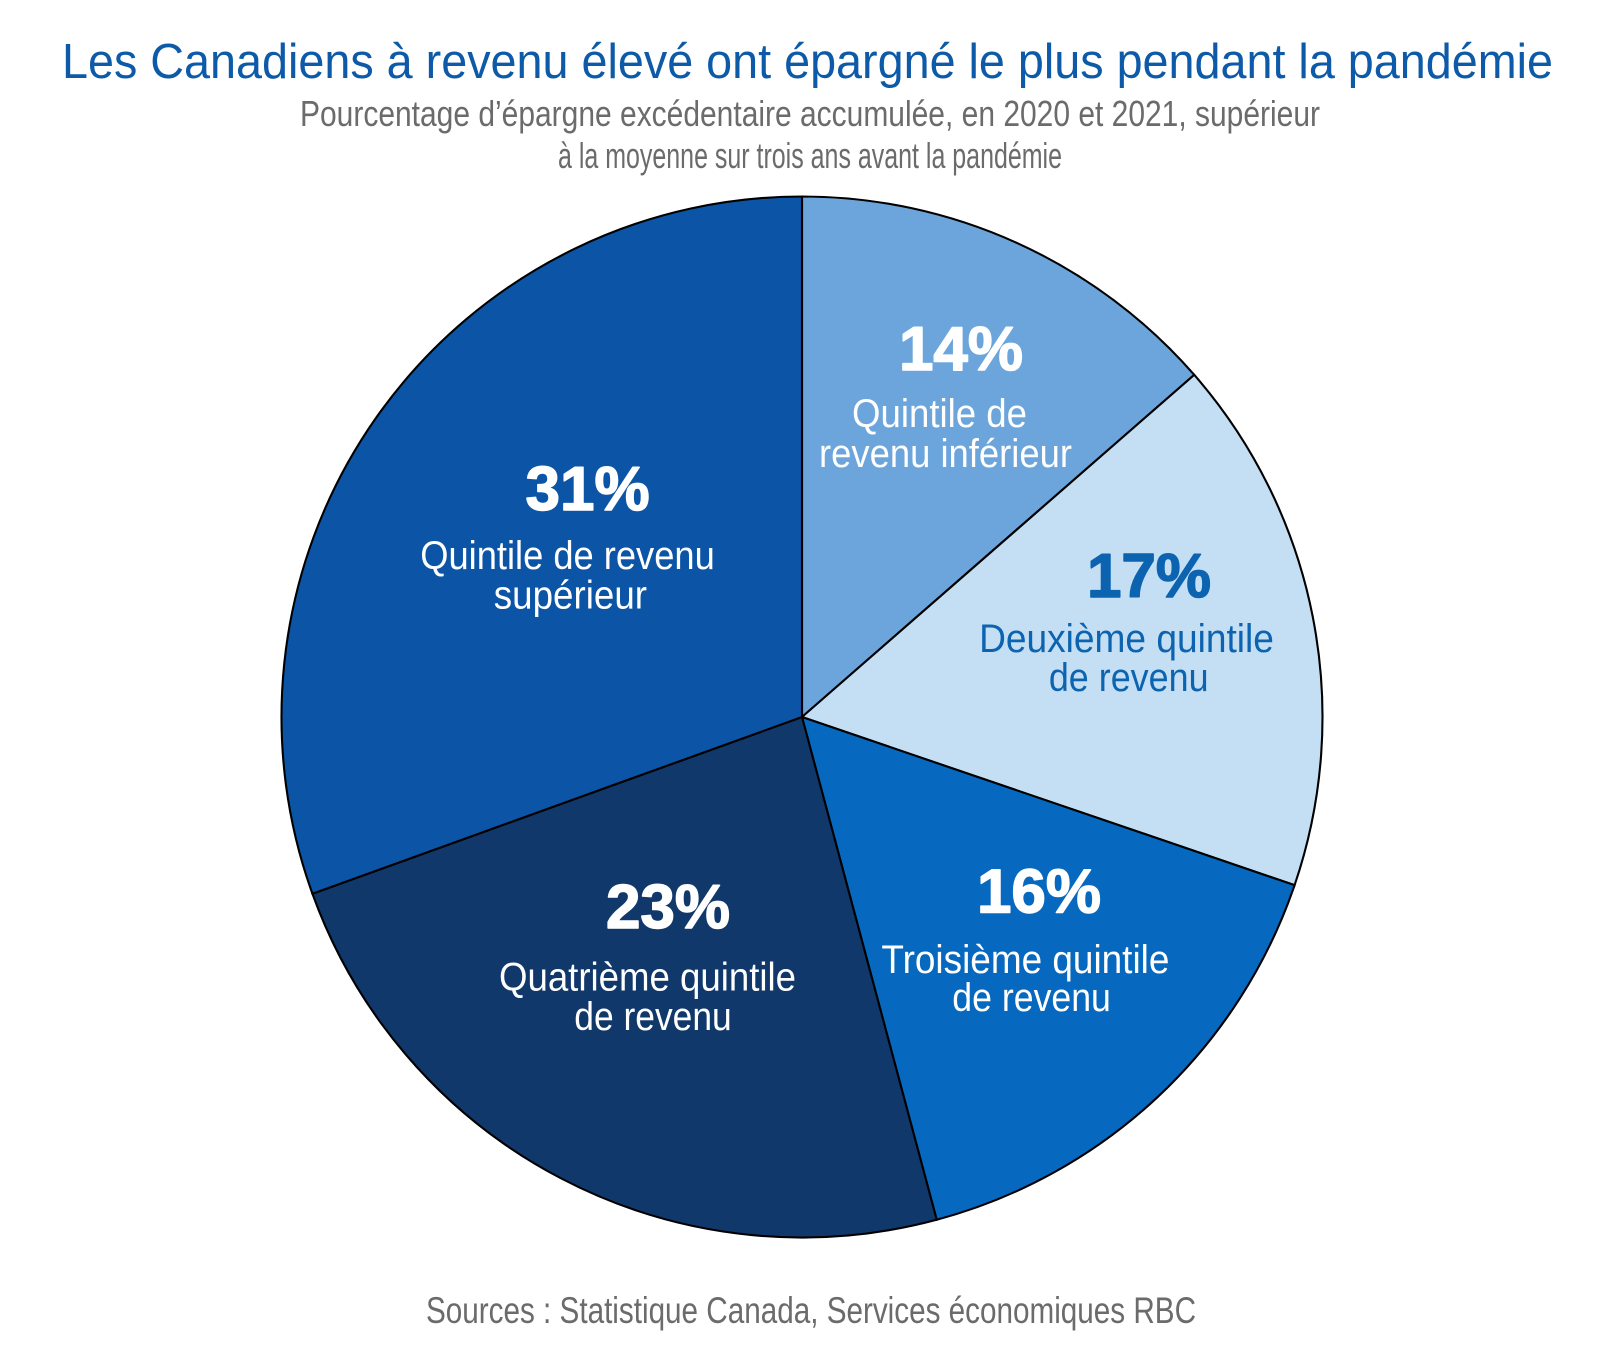 This screenshot has height=1359, width=1600. Describe the element at coordinates (945, 454) in the screenshot. I see `svg-text: revenu inférieur` at that location.